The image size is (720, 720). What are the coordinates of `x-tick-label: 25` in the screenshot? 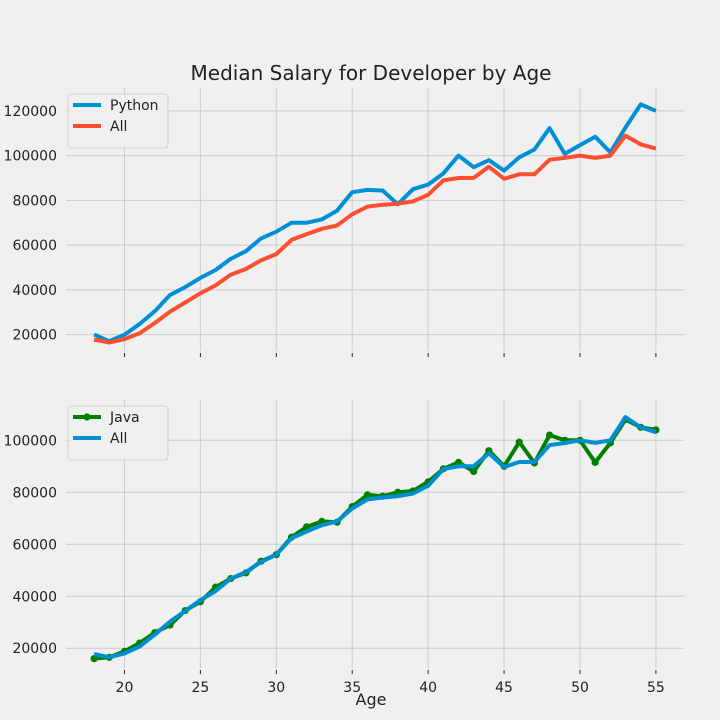 It's located at (200, 688).